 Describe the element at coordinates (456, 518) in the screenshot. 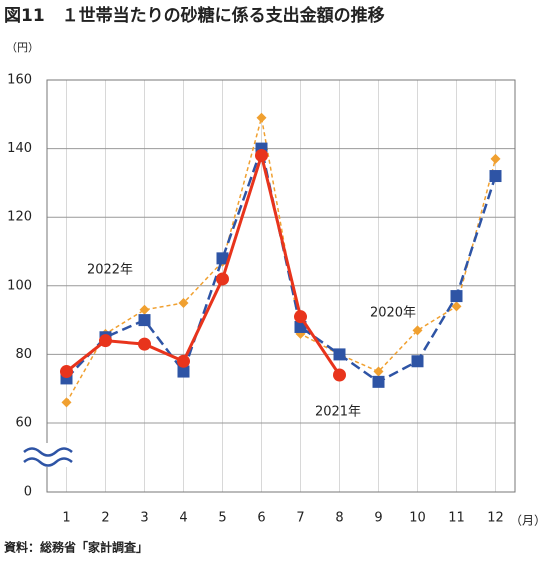

I see `x-tick-label: 11` at that location.